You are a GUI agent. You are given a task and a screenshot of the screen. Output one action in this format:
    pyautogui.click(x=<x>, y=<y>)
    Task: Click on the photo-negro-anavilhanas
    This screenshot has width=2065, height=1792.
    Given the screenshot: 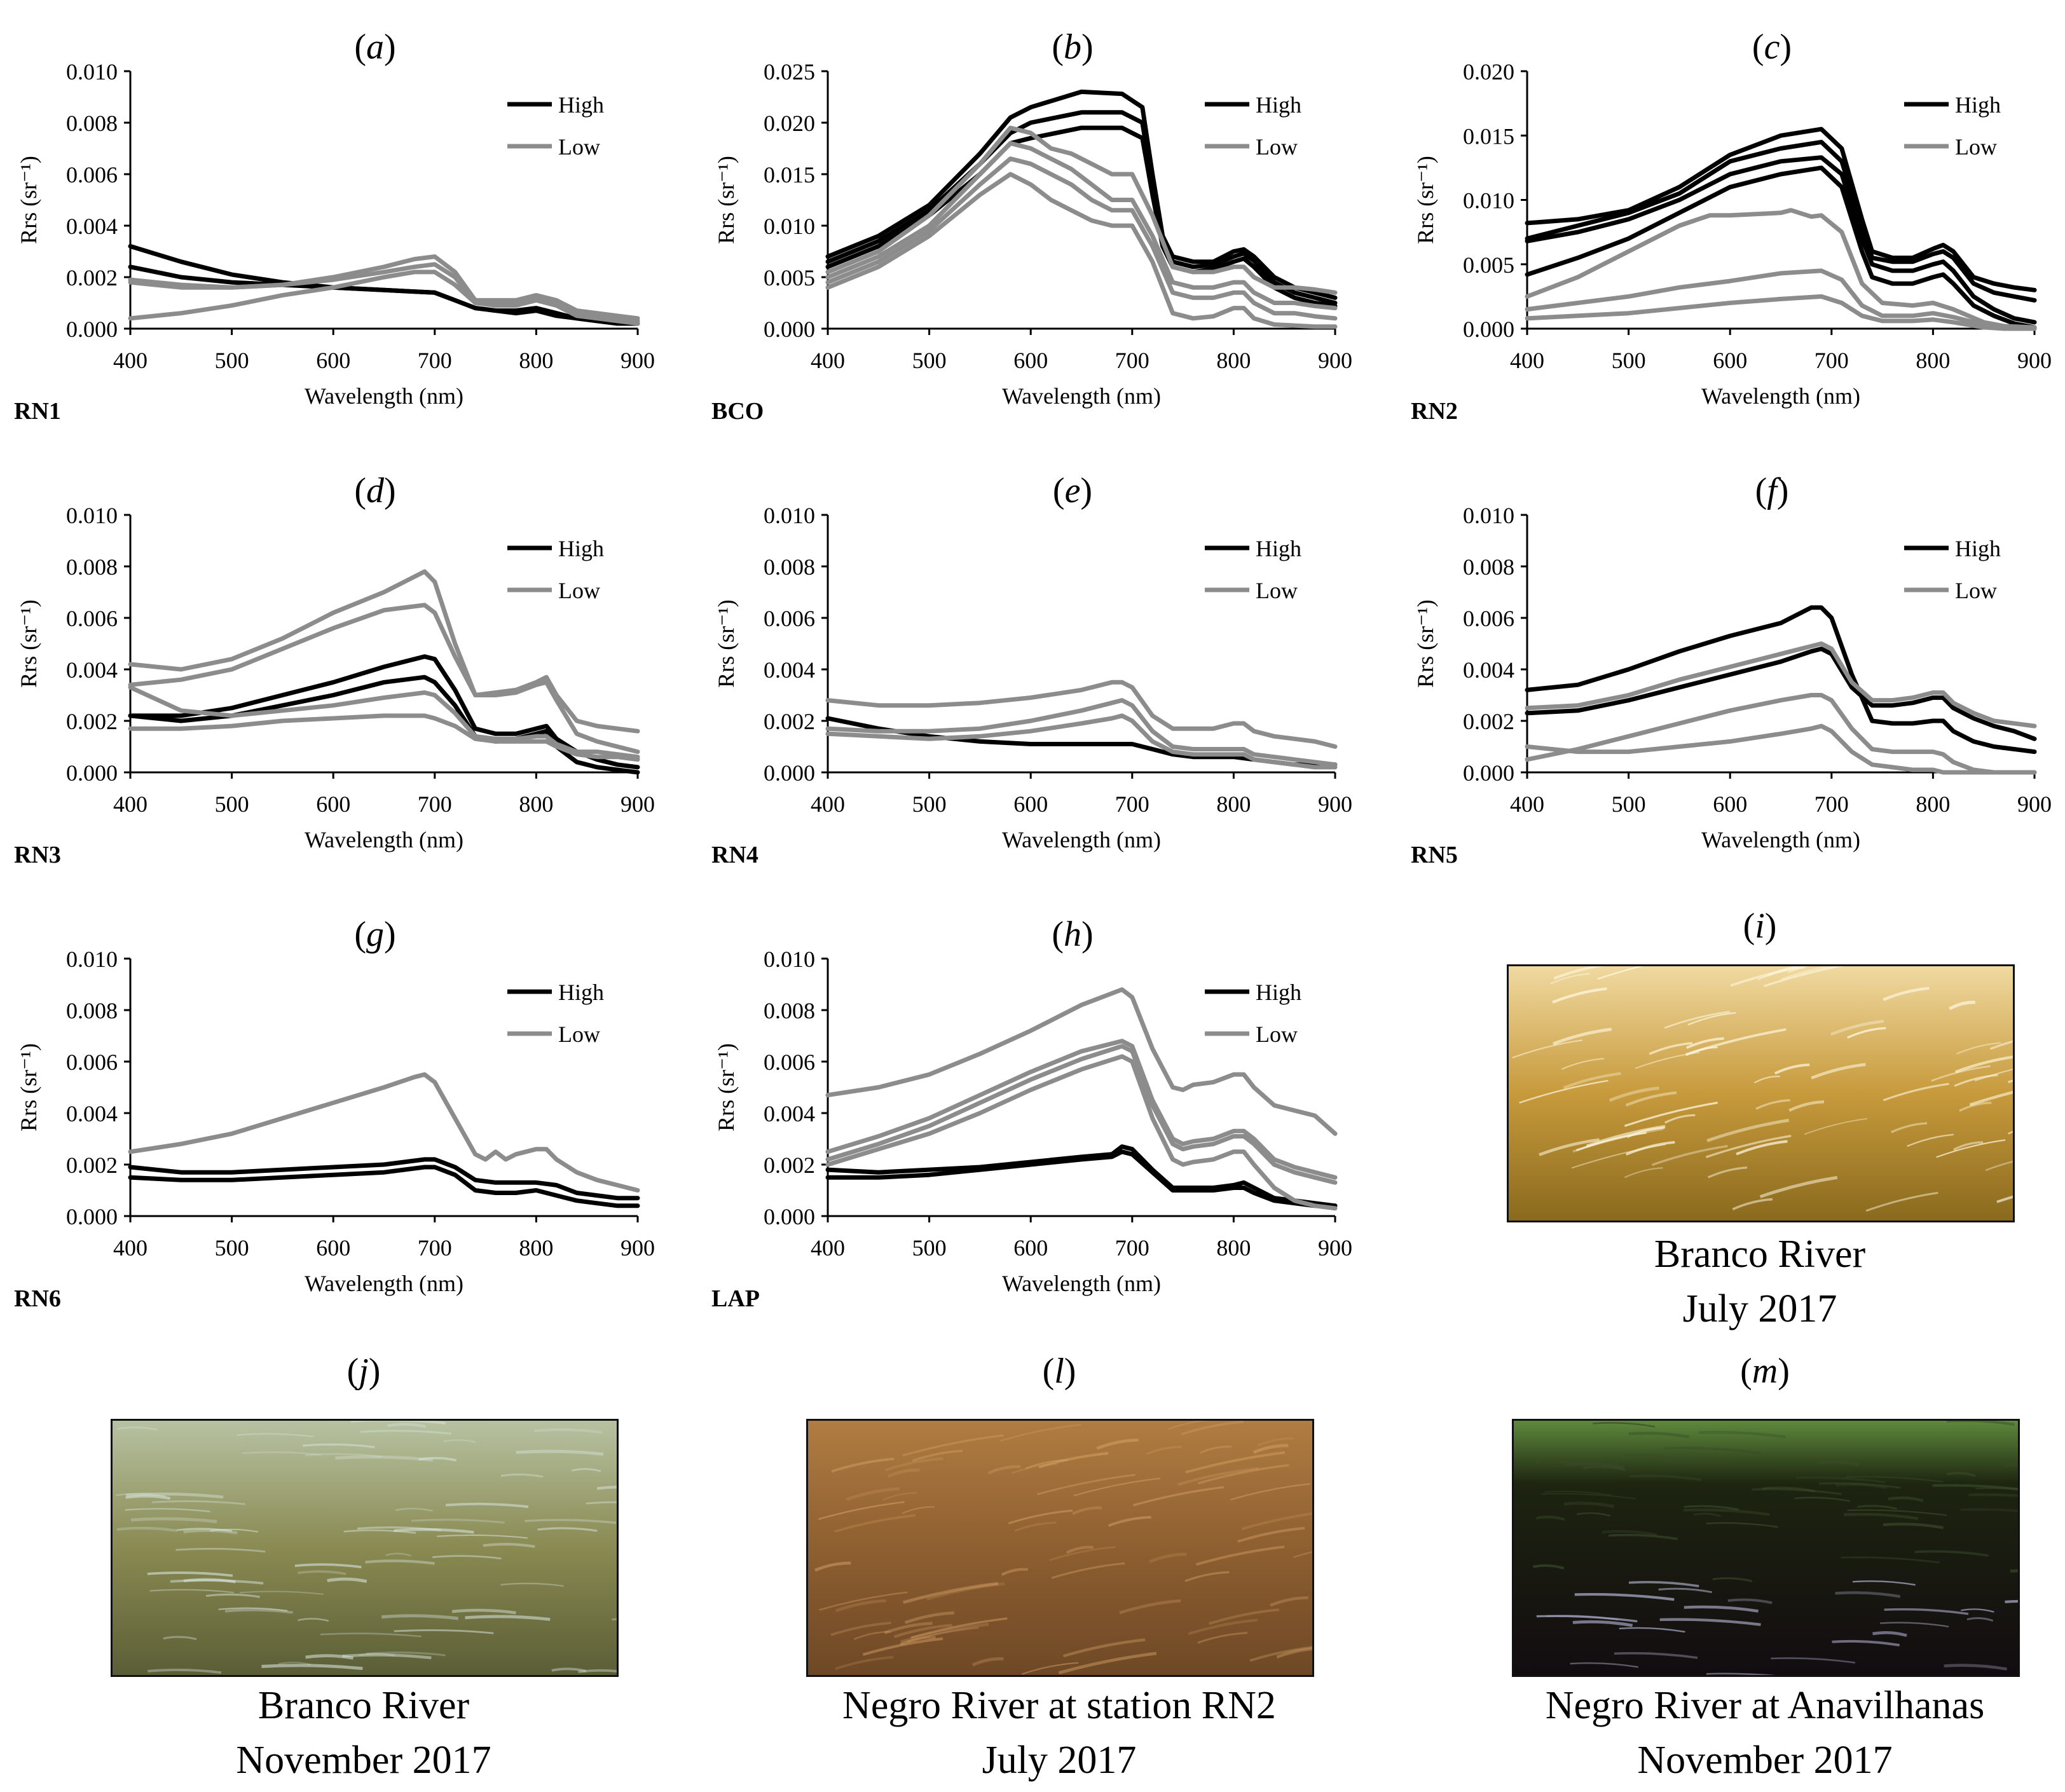 What is the action you would take?
    pyautogui.click(x=1766, y=1548)
    